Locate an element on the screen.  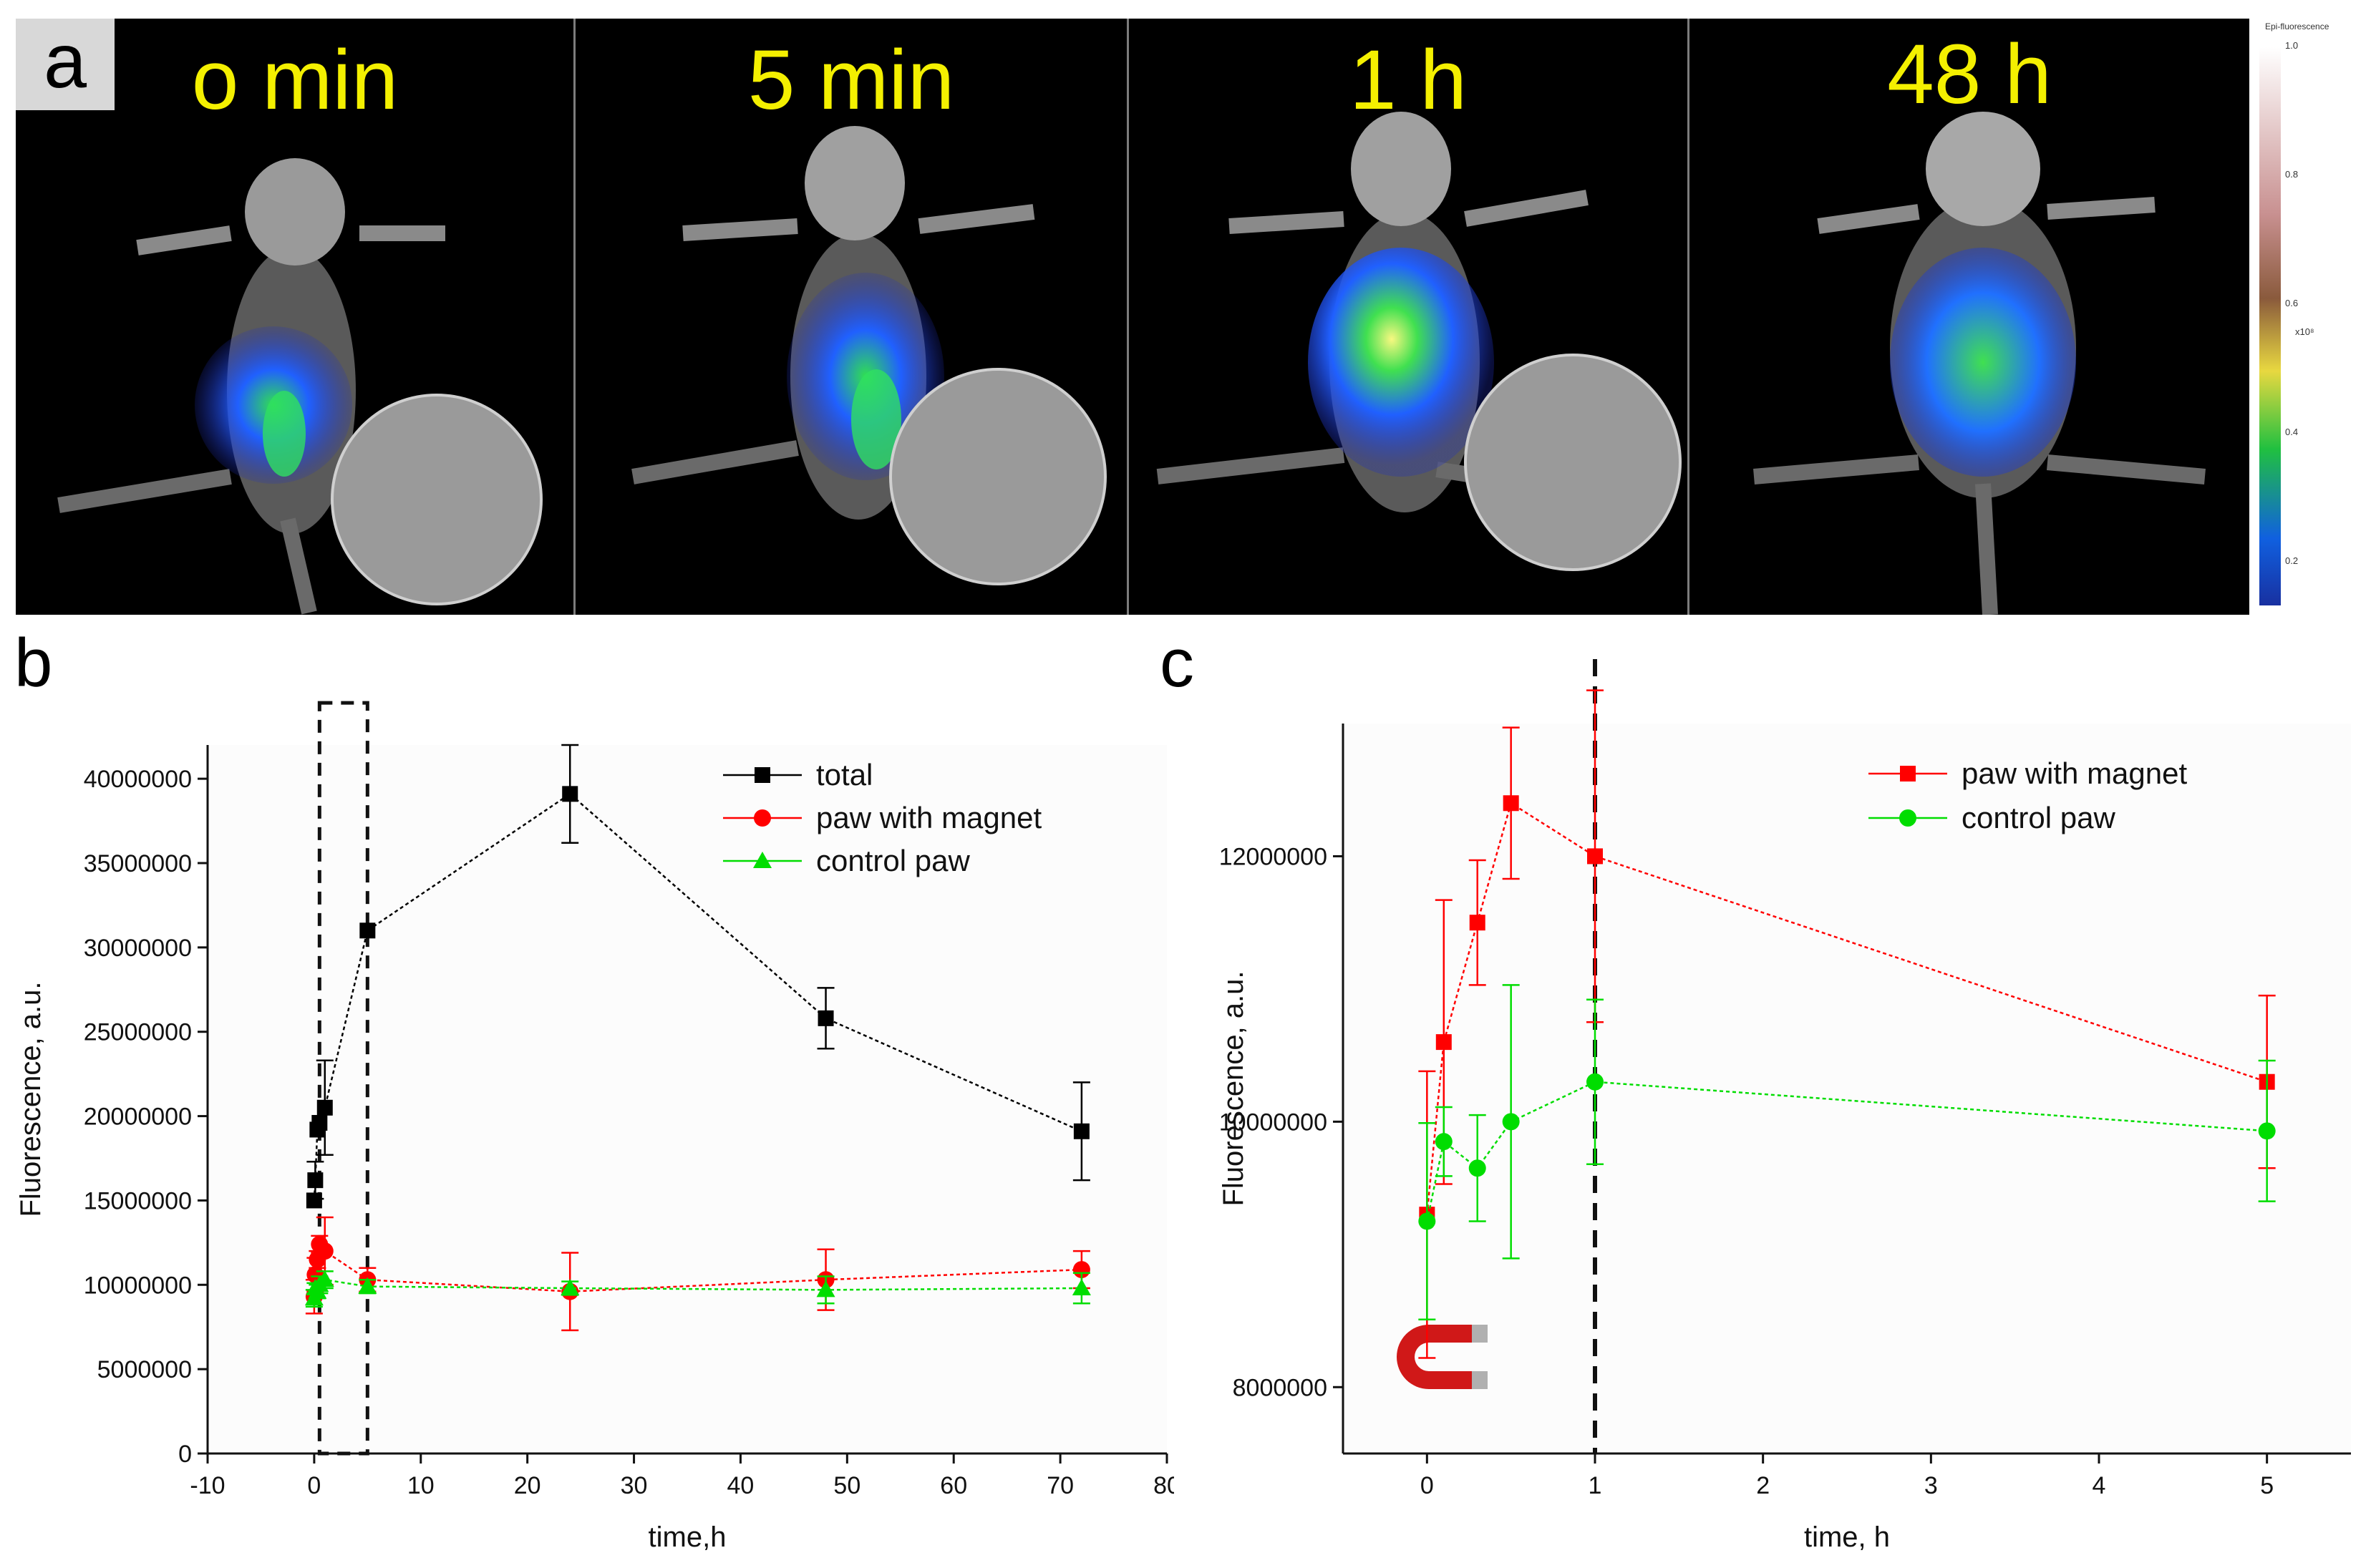
colorbar-tick: 1.0 is located at coordinates (2292, 45).